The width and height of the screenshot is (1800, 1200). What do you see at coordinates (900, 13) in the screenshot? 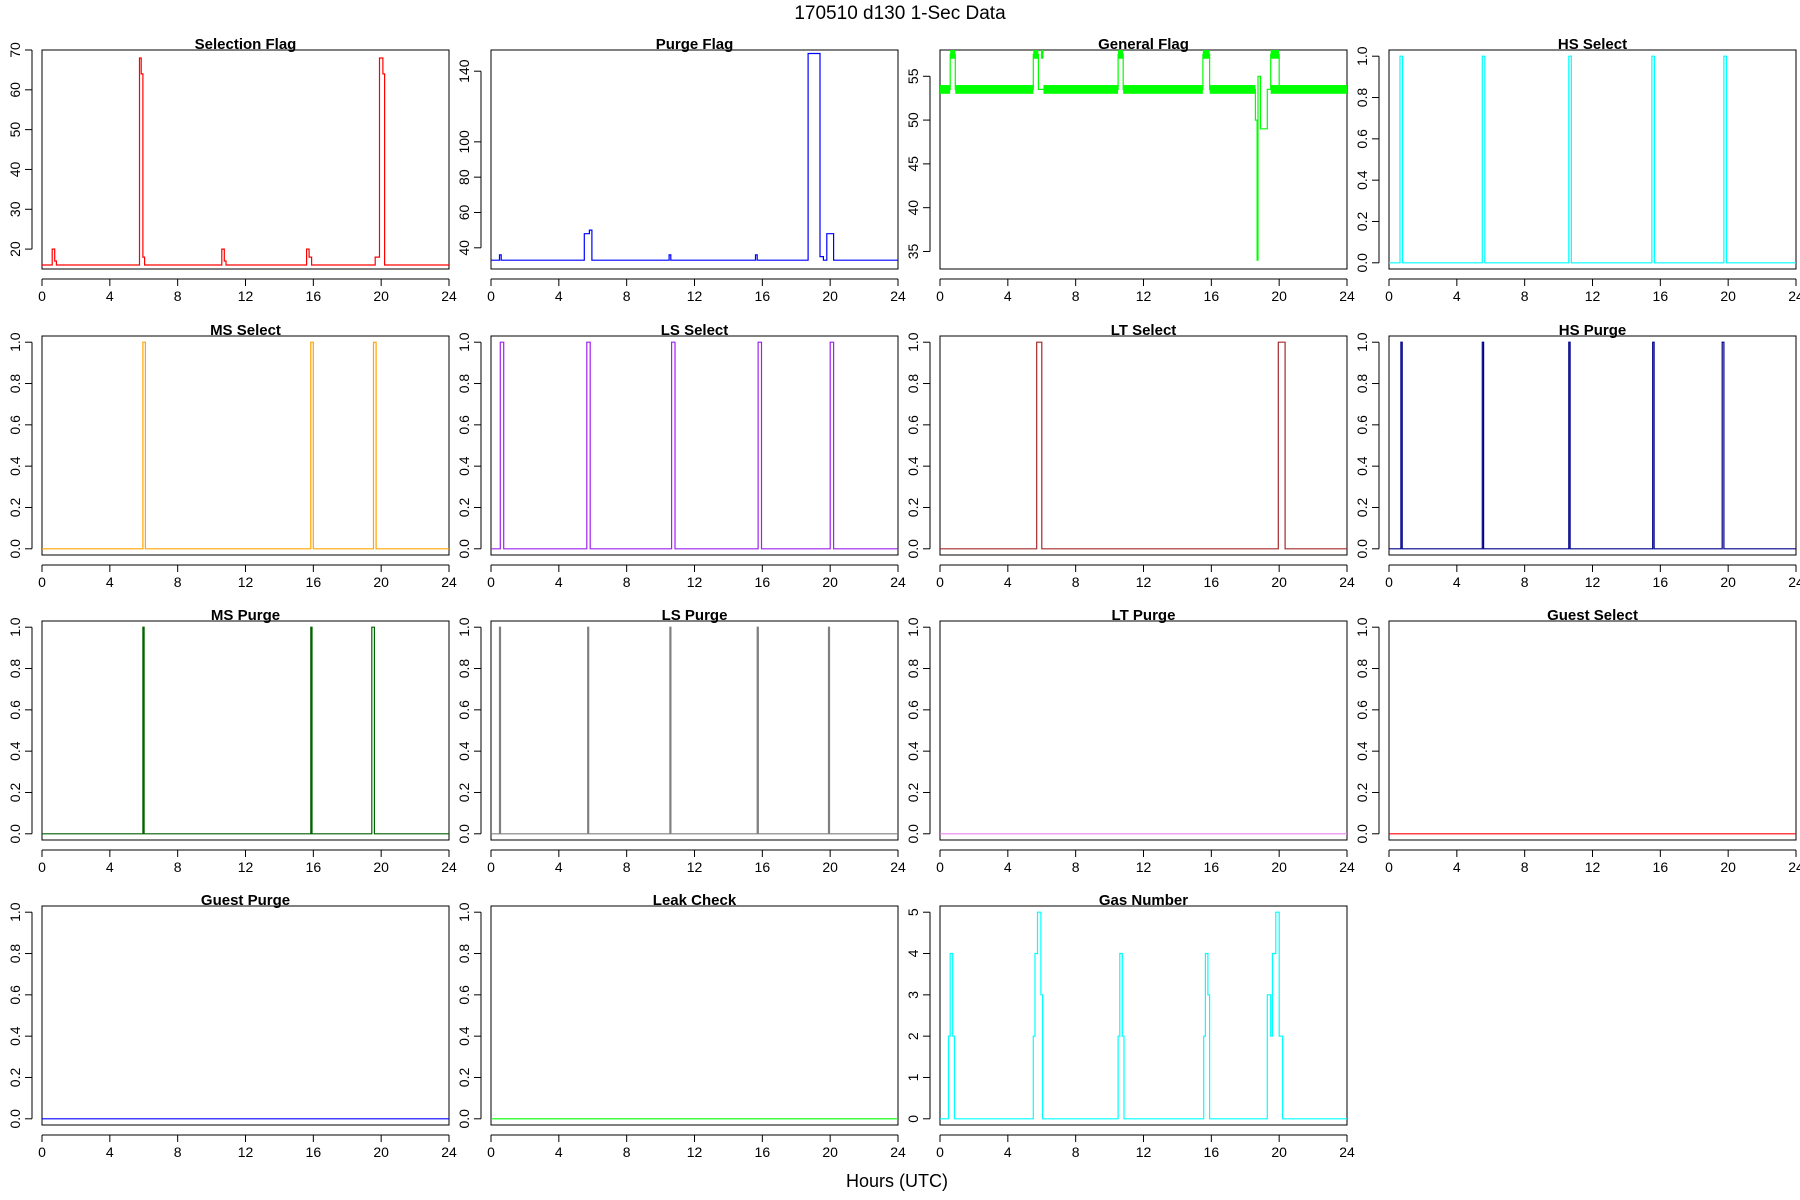
I see `figure-title: 170510 d130 1-Sec Data` at bounding box center [900, 13].